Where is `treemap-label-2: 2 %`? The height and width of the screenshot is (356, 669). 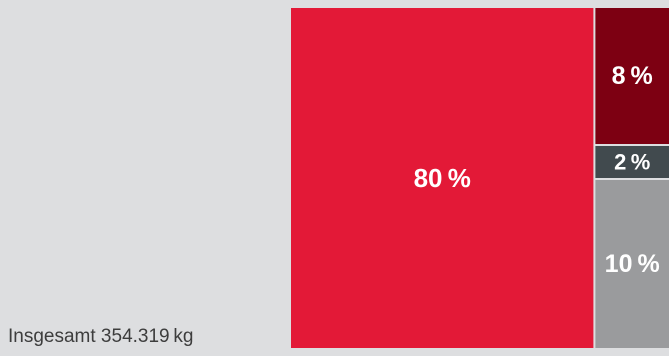
treemap-label-2: 2 % is located at coordinates (632, 162).